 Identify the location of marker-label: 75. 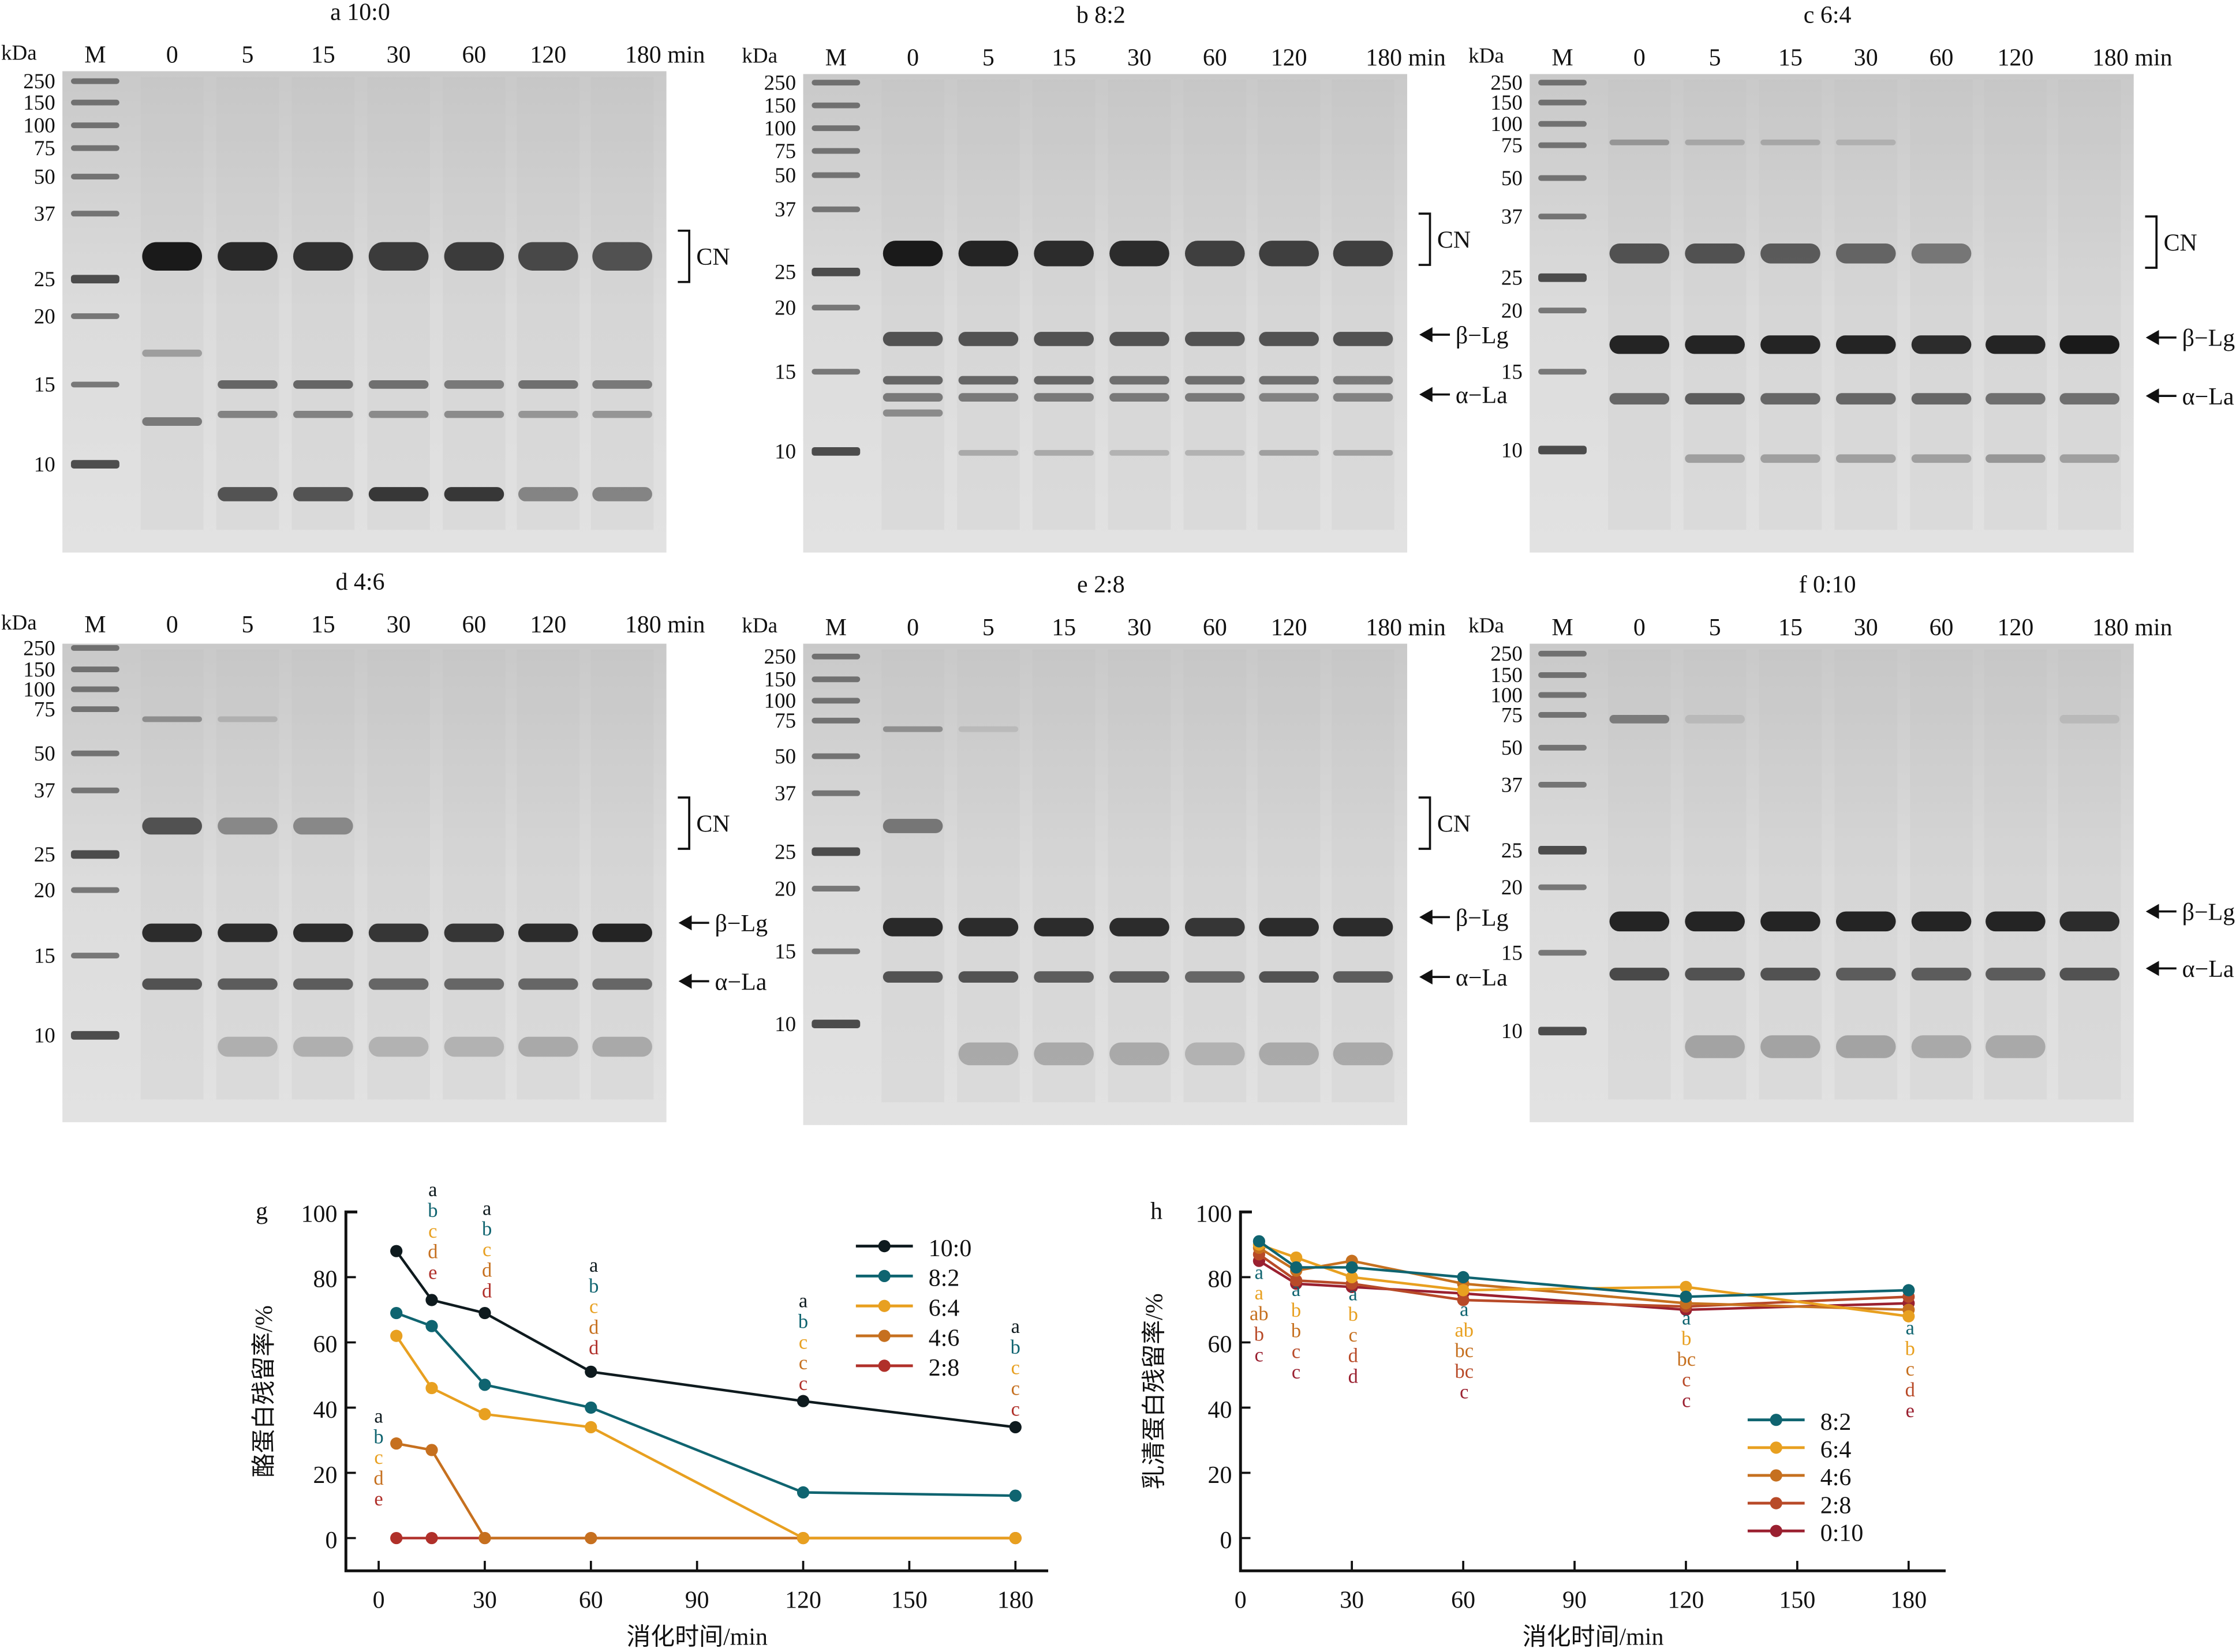
(786, 721).